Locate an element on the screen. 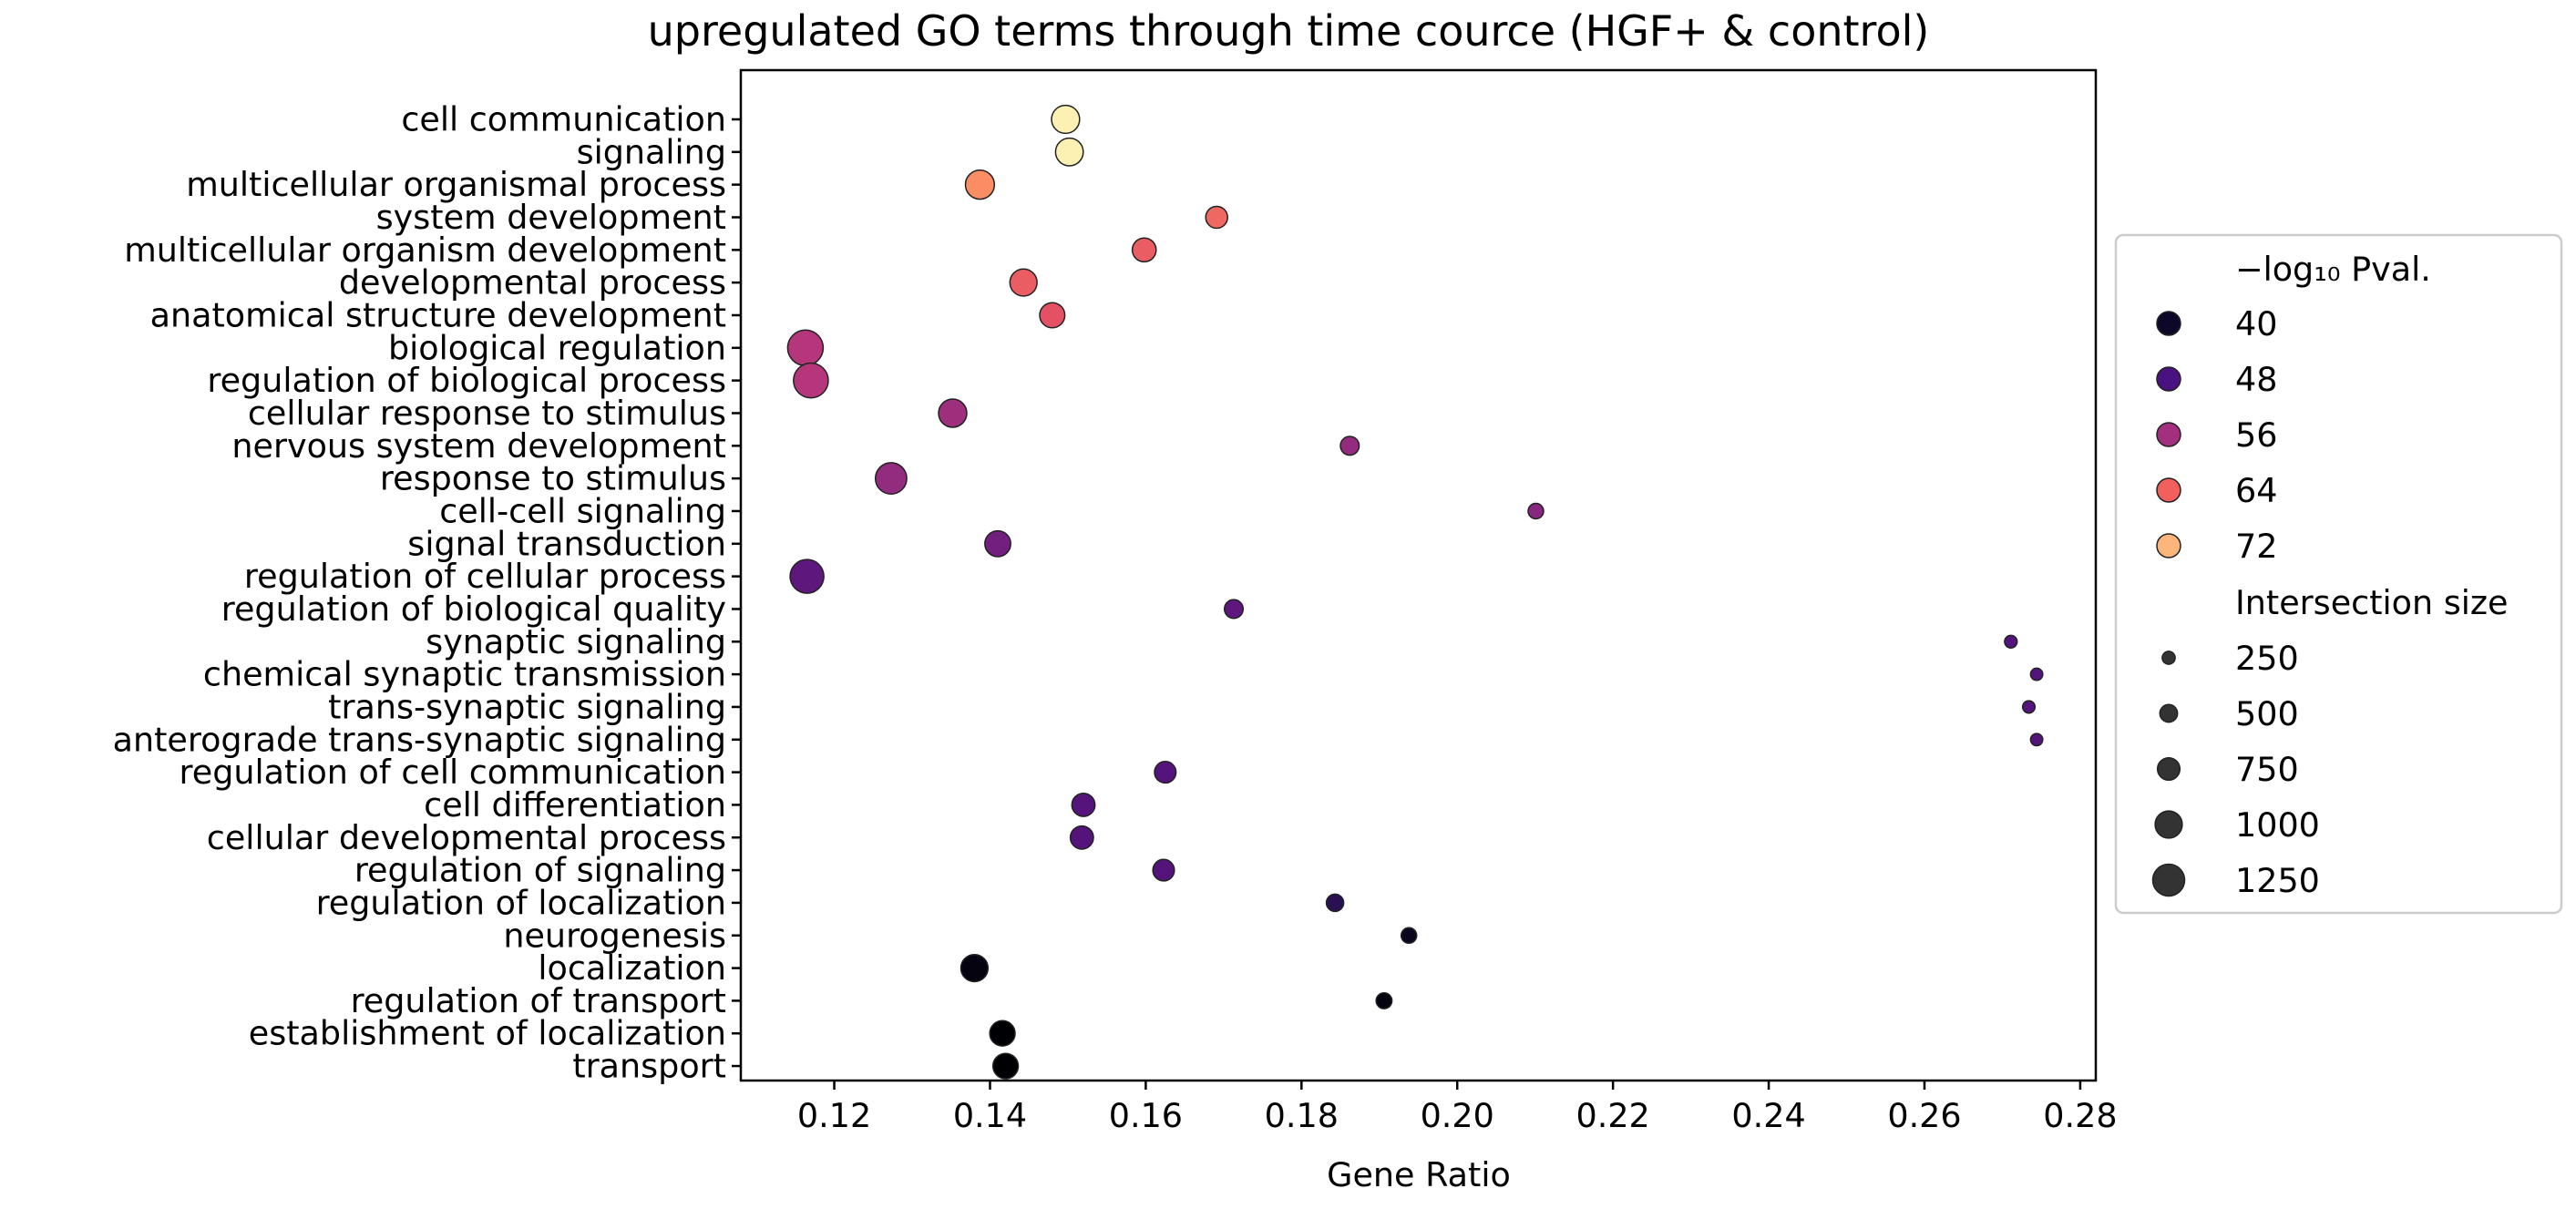  y-tick-label: regulation of localization is located at coordinates (521, 902).